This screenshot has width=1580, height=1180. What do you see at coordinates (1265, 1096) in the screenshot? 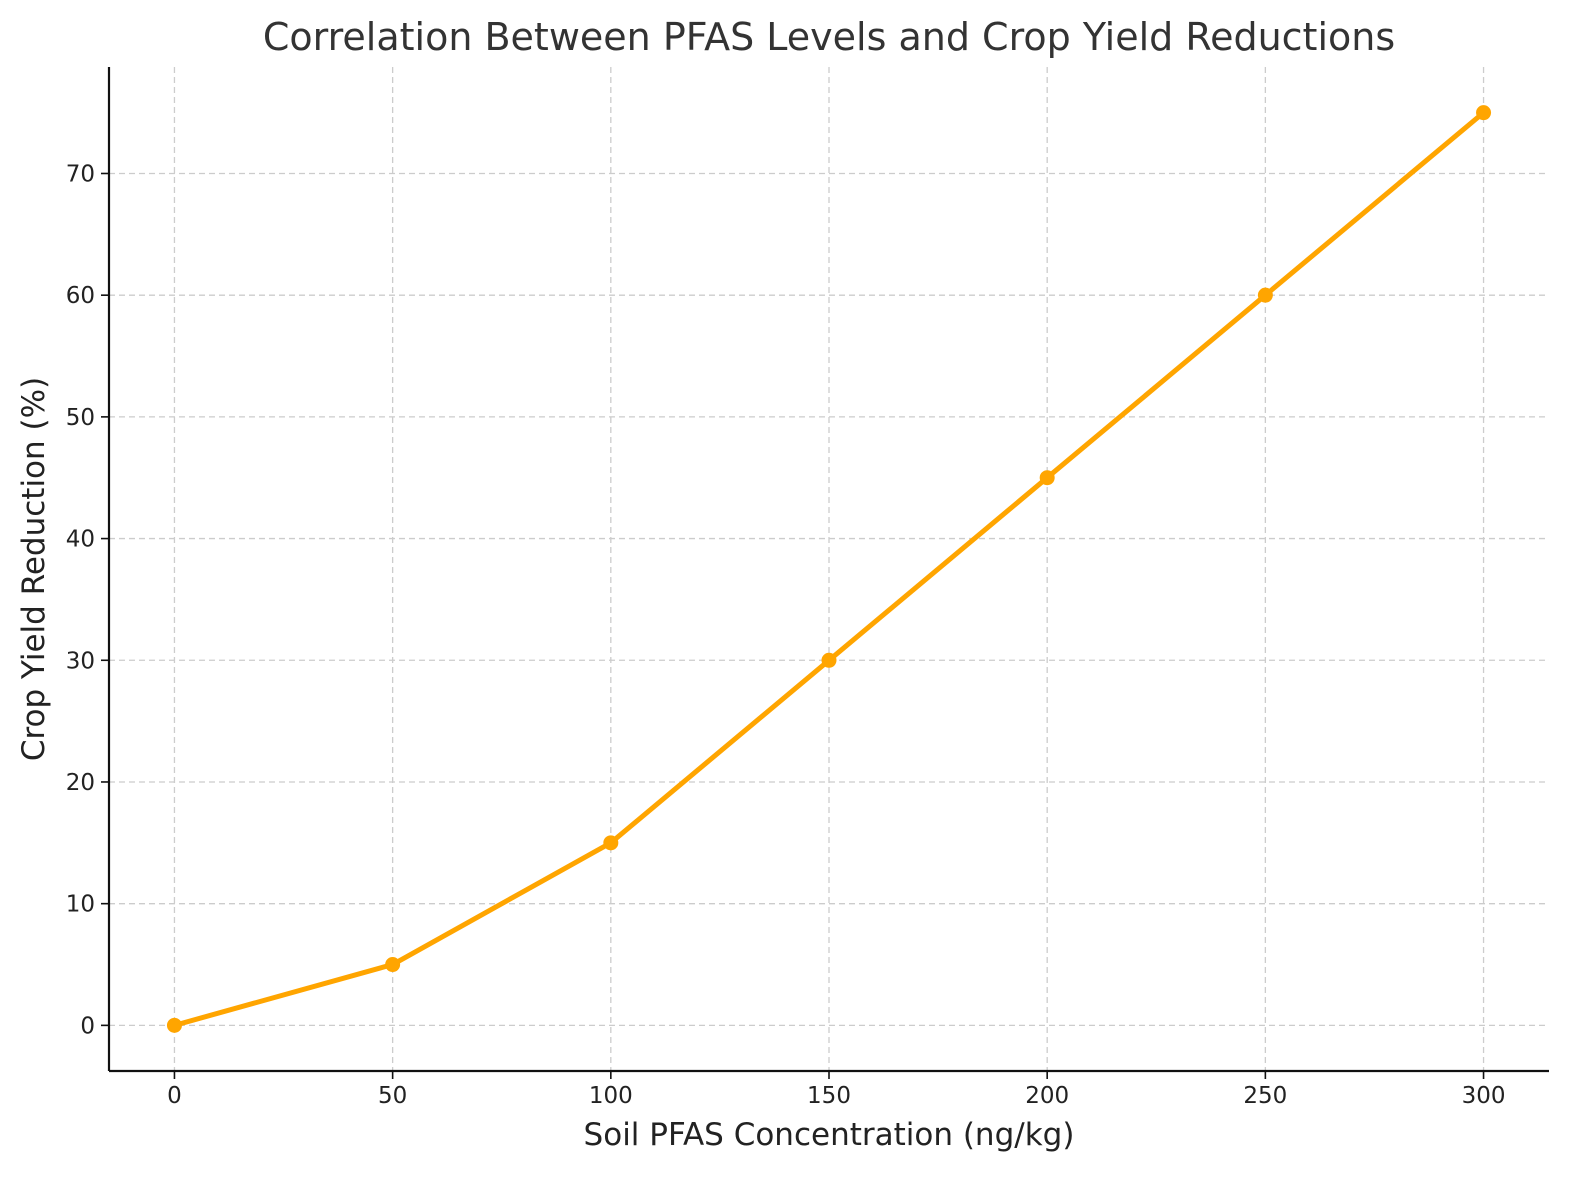
I see `x-tick-label: 250` at bounding box center [1265, 1096].